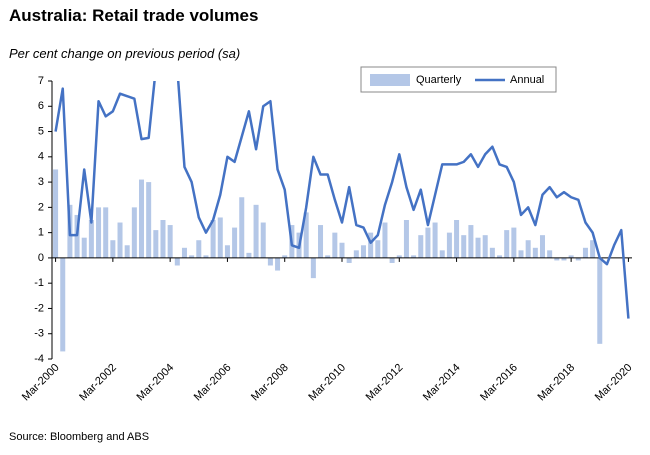 The width and height of the screenshot is (650, 455). What do you see at coordinates (556, 383) in the screenshot?
I see `x-tick-label: Mar-2018` at bounding box center [556, 383].